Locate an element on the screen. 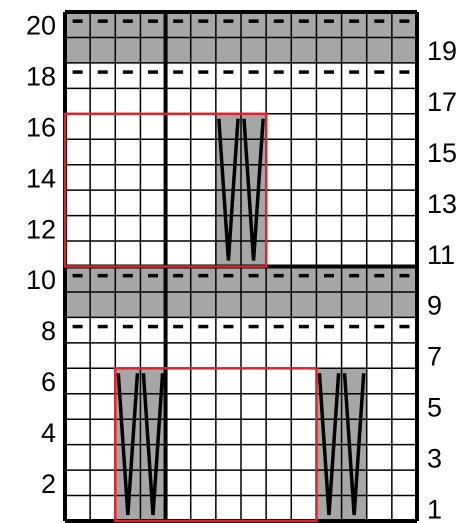 This screenshot has width=467, height=523. left-row-label: 12 is located at coordinates (41, 229).